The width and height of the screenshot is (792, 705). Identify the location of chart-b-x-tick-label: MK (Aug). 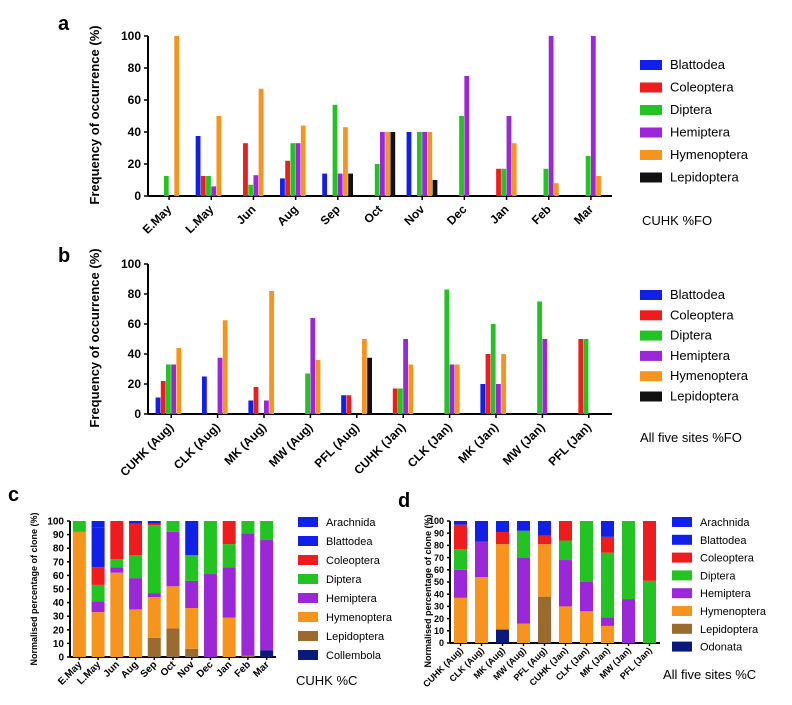
(246, 444).